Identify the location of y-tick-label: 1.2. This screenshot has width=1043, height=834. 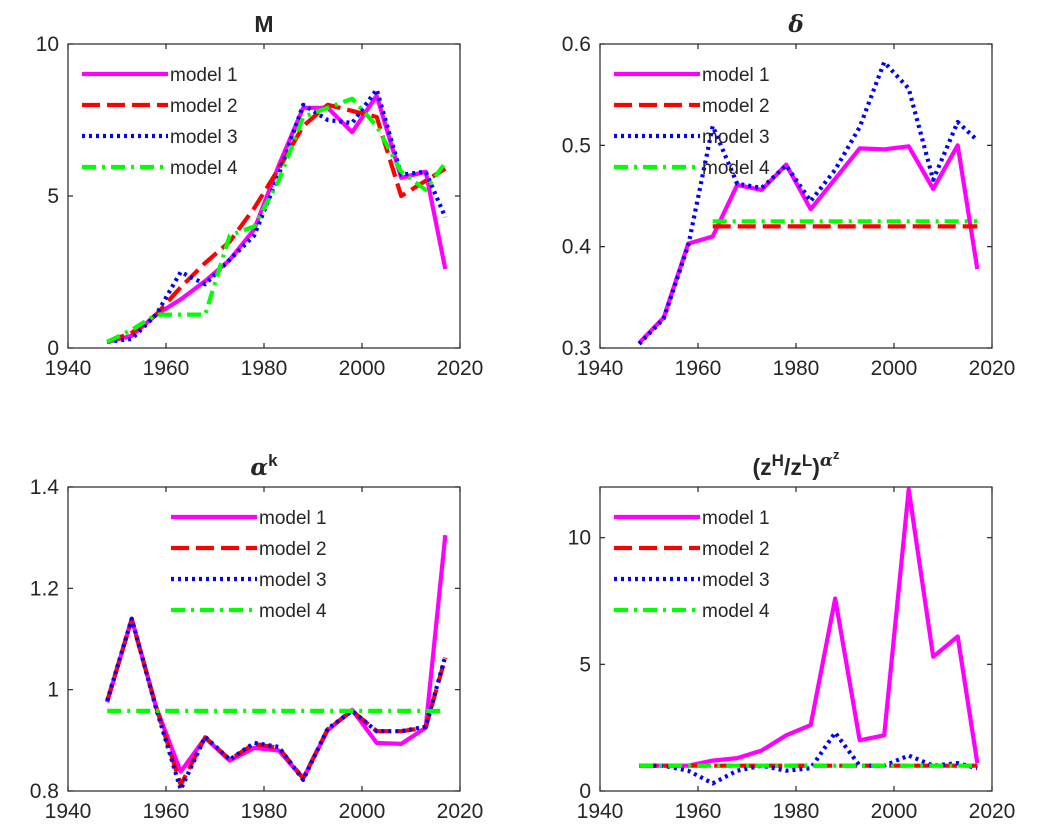
(44, 588).